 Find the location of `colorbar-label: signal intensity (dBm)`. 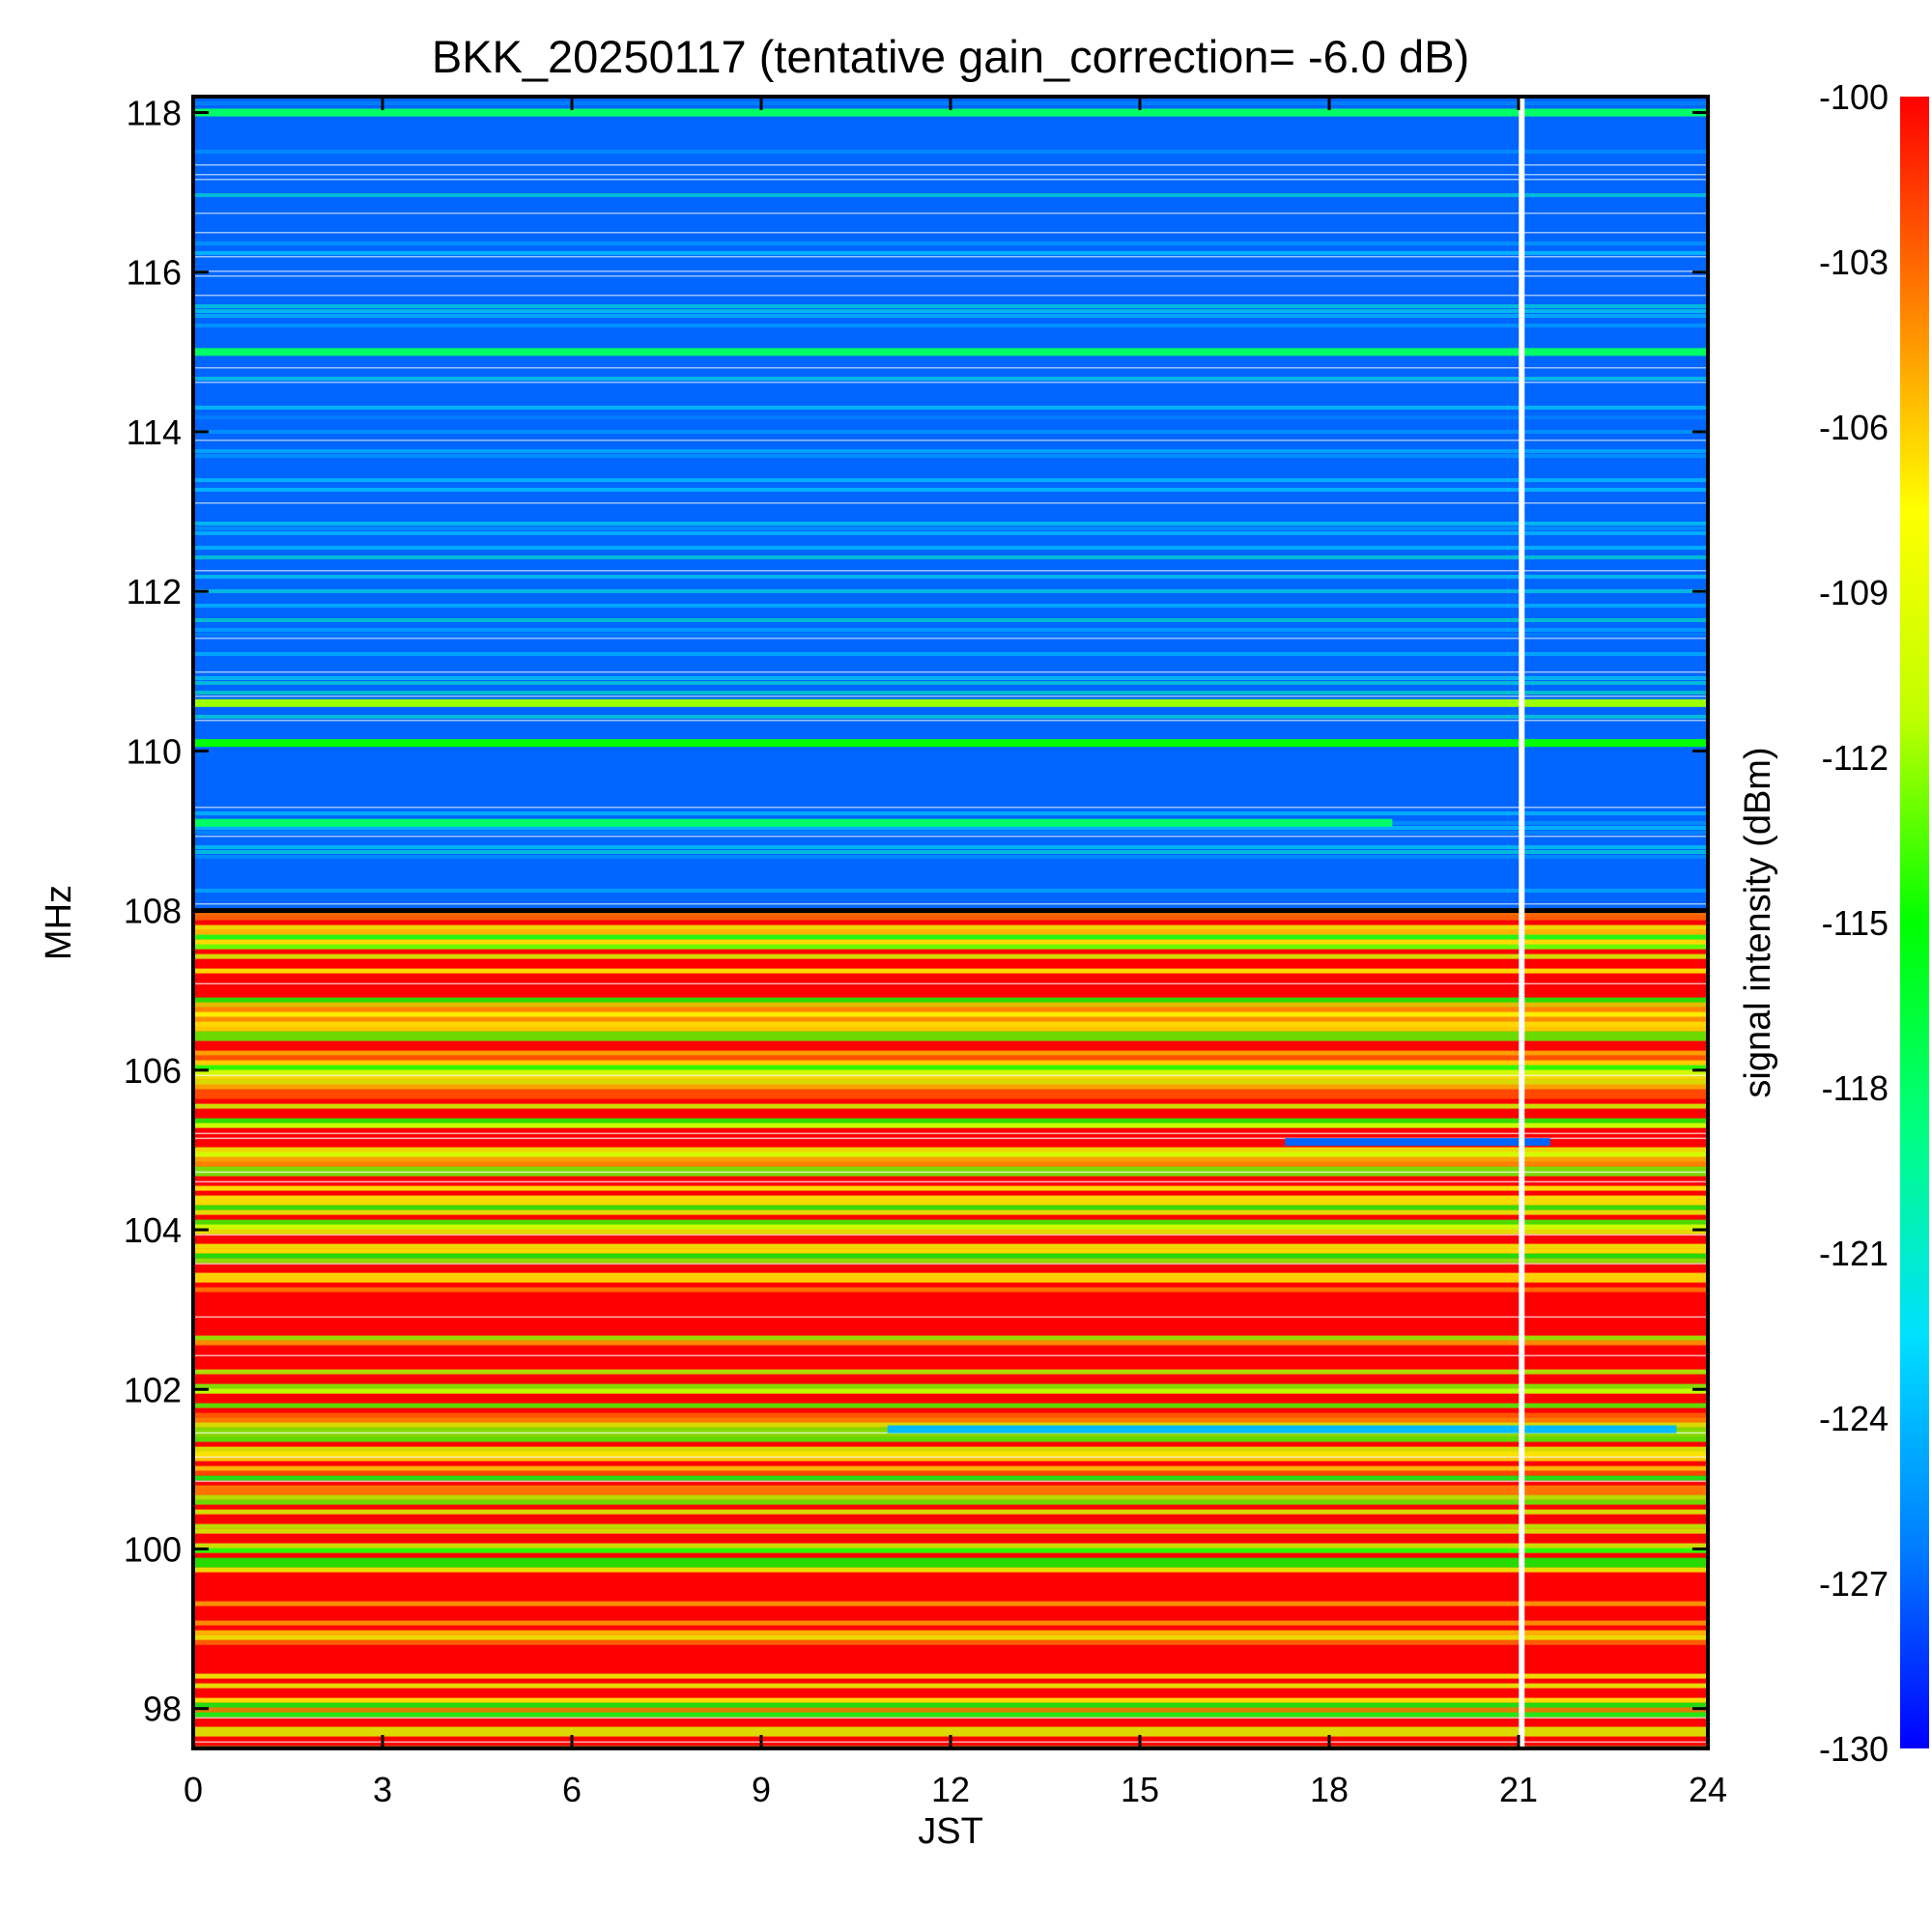

colorbar-label: signal intensity (dBm) is located at coordinates (1758, 922).